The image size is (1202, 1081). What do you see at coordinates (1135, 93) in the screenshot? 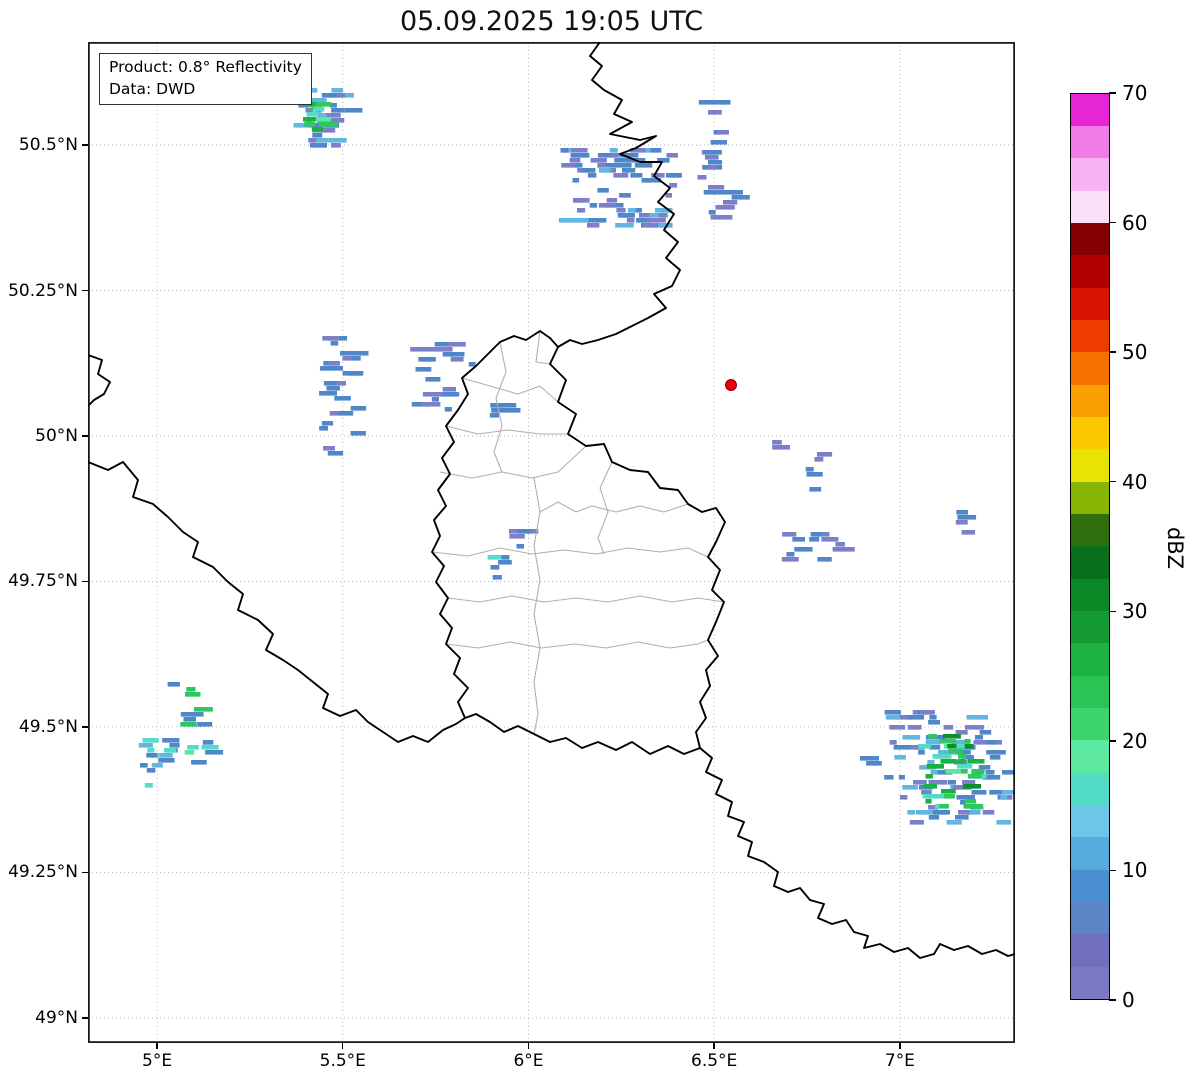
I see `colorbar-tick-label: 70` at bounding box center [1135, 93].